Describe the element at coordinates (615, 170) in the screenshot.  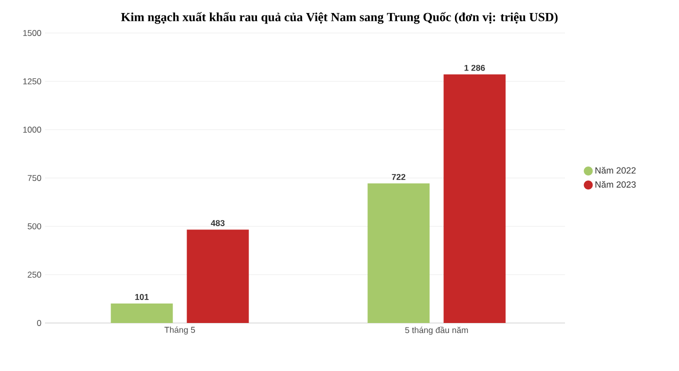
I see `legend-label: Năm 2022` at that location.